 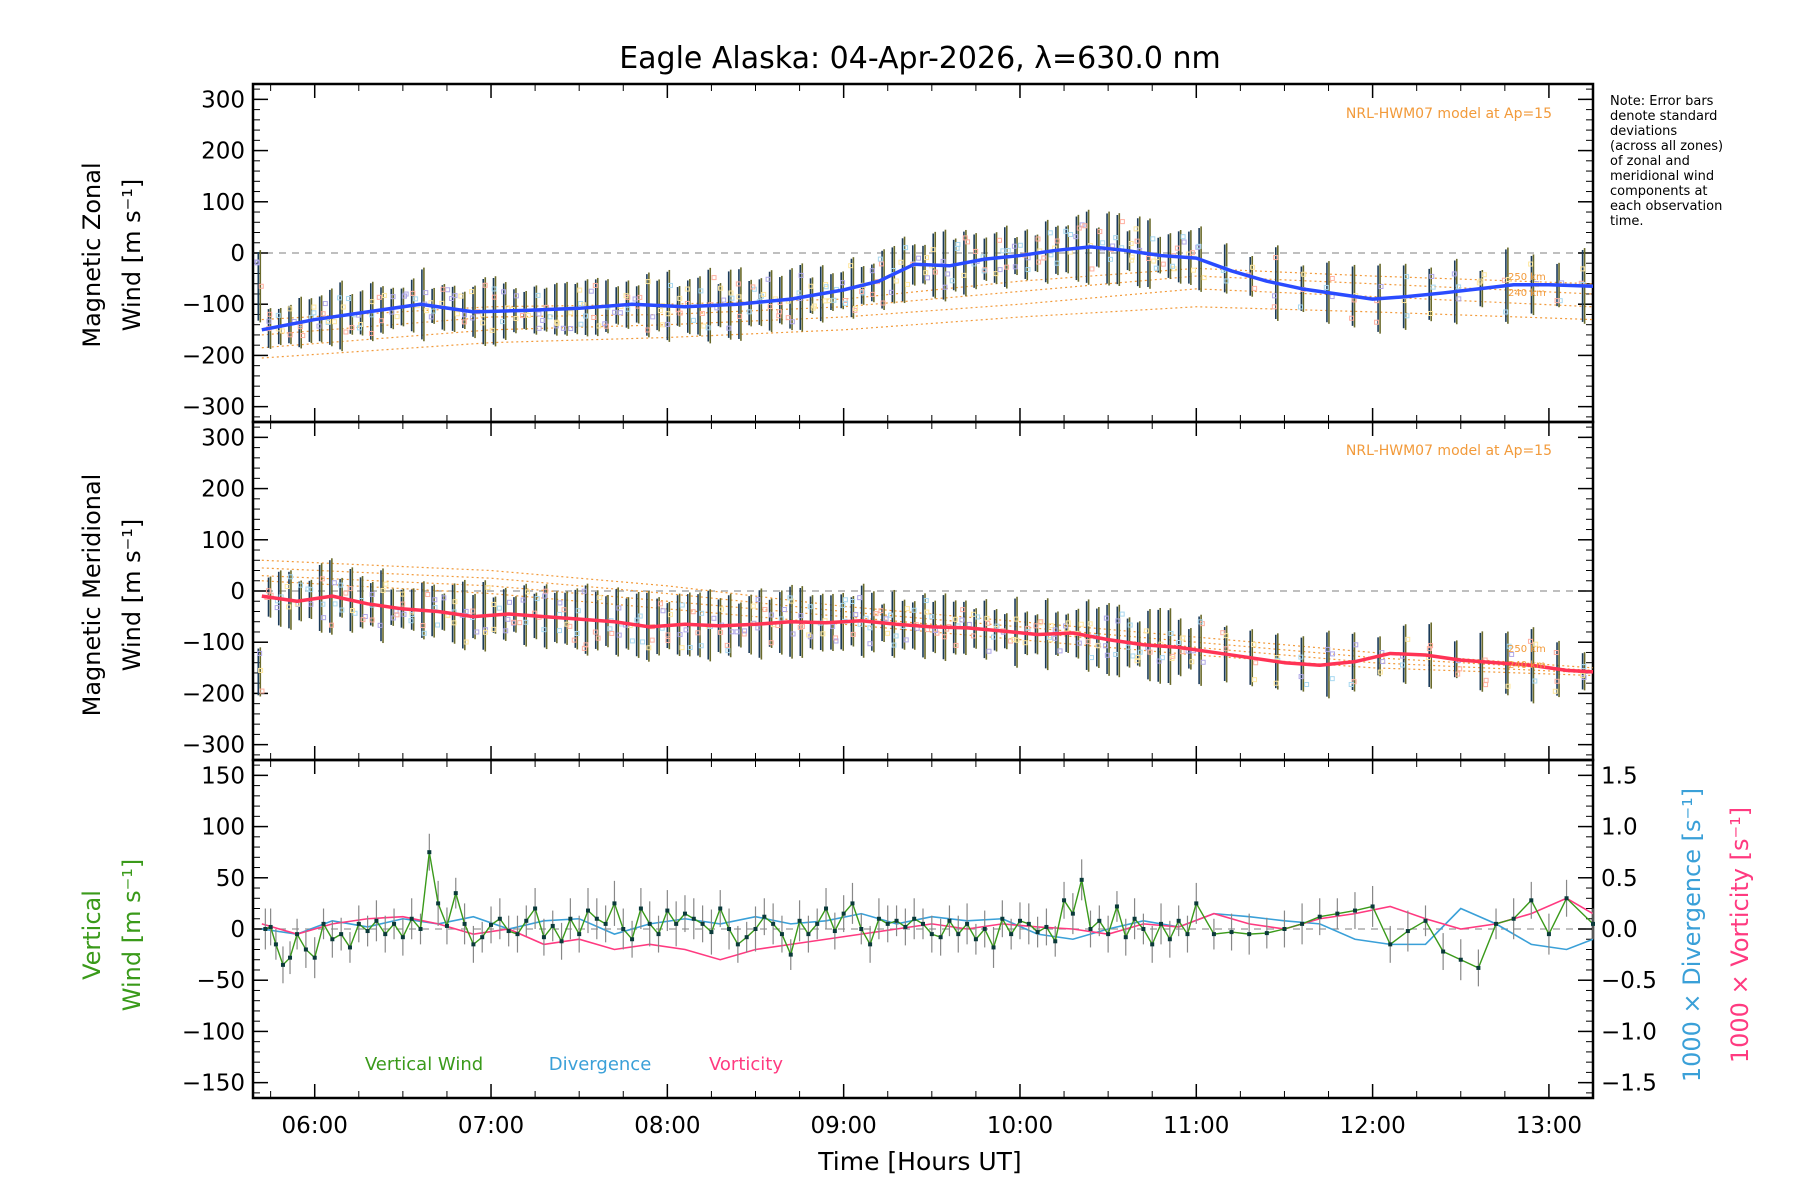 What do you see at coordinates (491, 1126) in the screenshot?
I see `x-tick-label: 07:00` at bounding box center [491, 1126].